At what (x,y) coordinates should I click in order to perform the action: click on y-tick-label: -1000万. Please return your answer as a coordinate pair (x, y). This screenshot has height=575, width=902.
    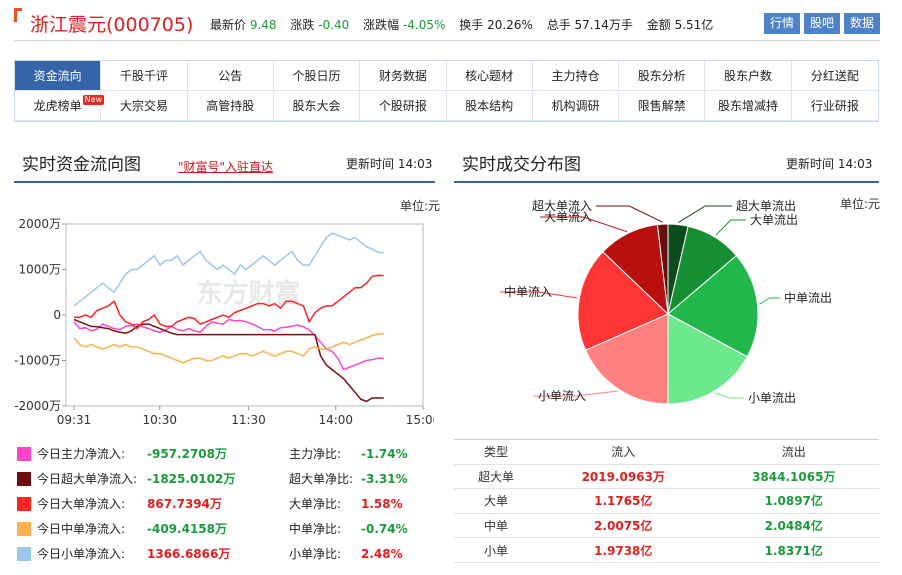
    Looking at the image, I should click on (37, 361).